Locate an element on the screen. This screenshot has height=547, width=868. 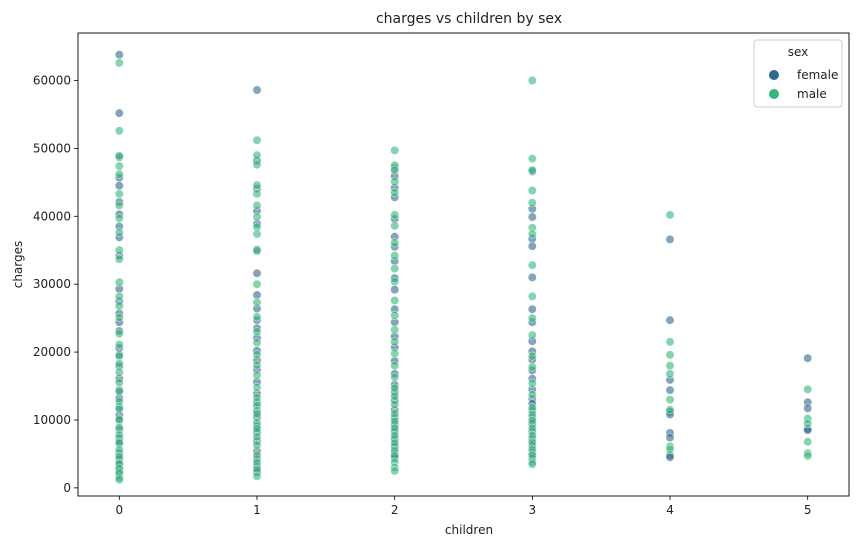
x-tick-label: 4 is located at coordinates (670, 510).